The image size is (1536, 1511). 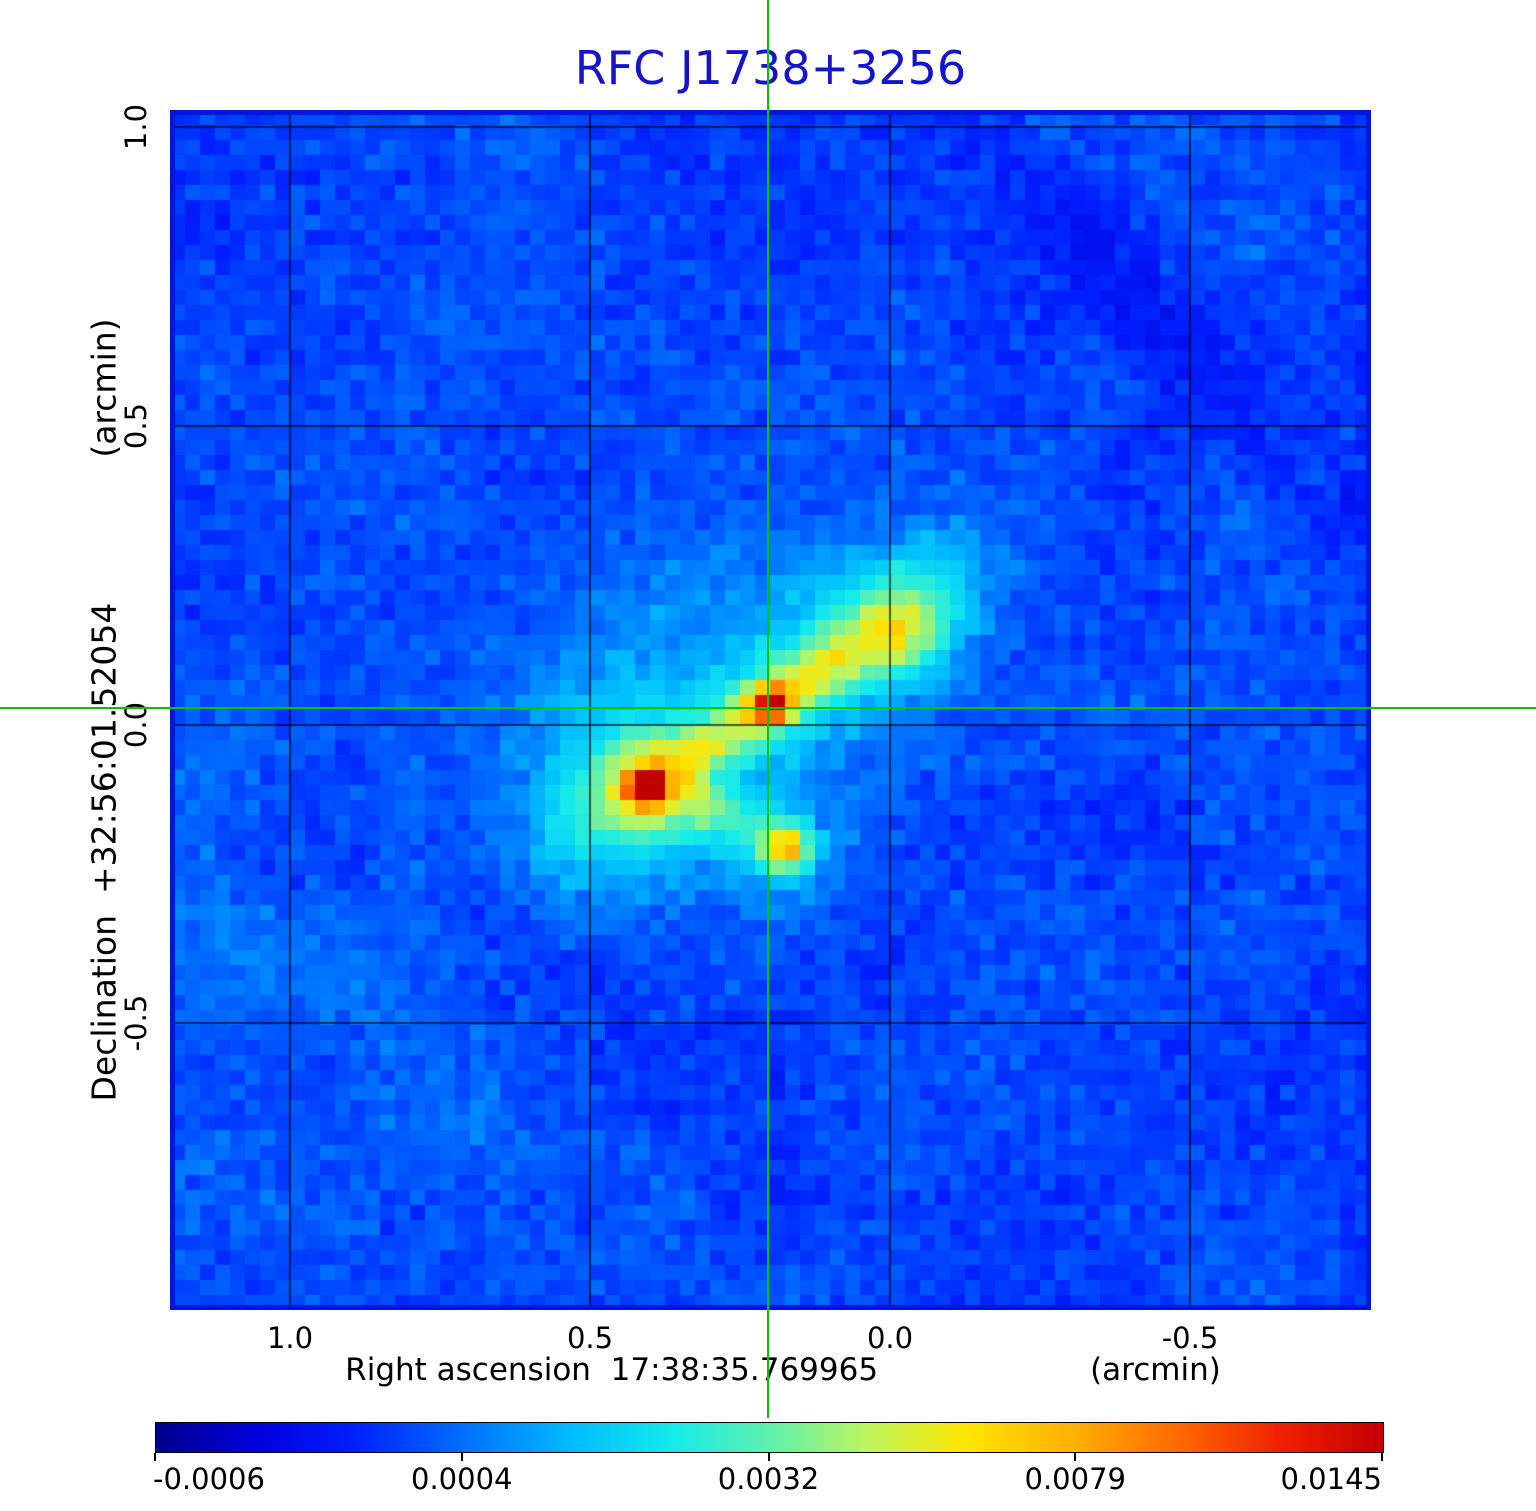 What do you see at coordinates (768, 1479) in the screenshot?
I see `colorbar-tick-label: 0.0032` at bounding box center [768, 1479].